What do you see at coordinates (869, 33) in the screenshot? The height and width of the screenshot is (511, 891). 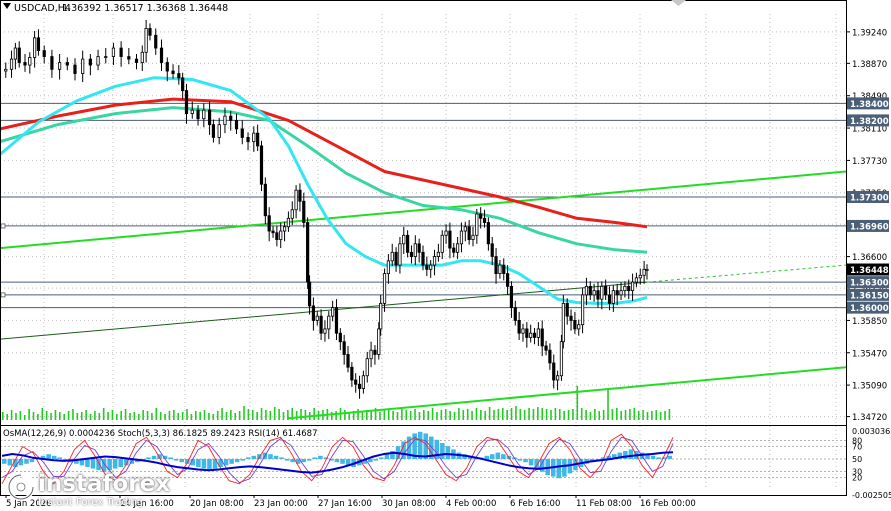 I see `price-tick-label: 1.39240` at bounding box center [869, 33].